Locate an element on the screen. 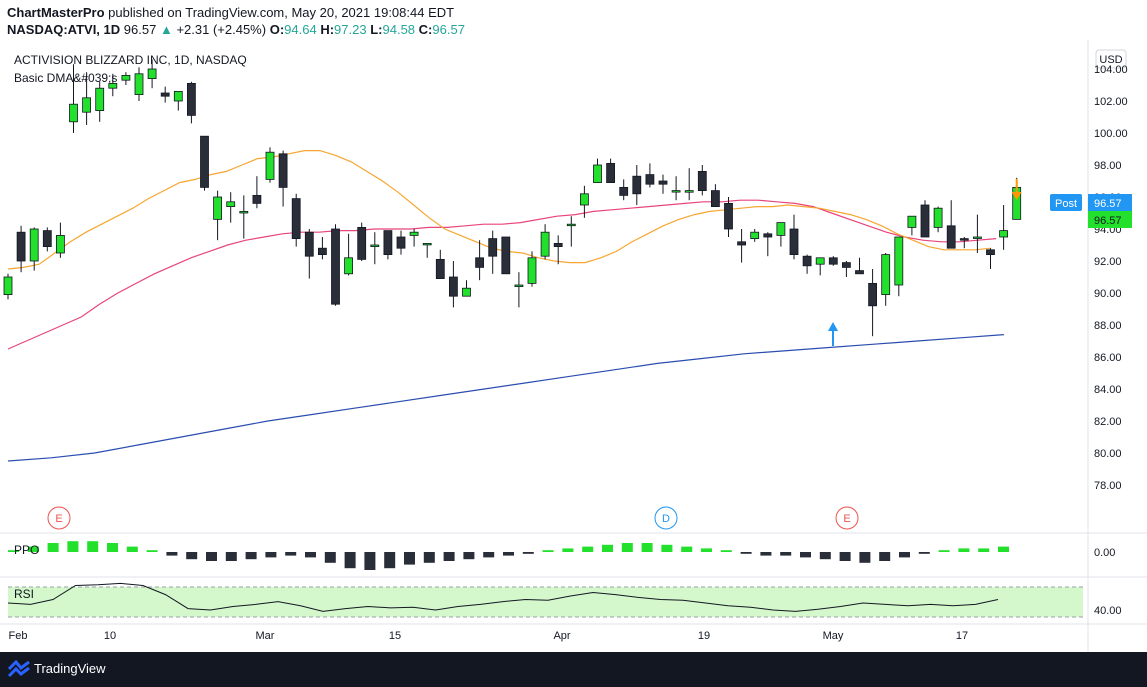 The height and width of the screenshot is (687, 1147). event-marker-label: E is located at coordinates (58, 519).